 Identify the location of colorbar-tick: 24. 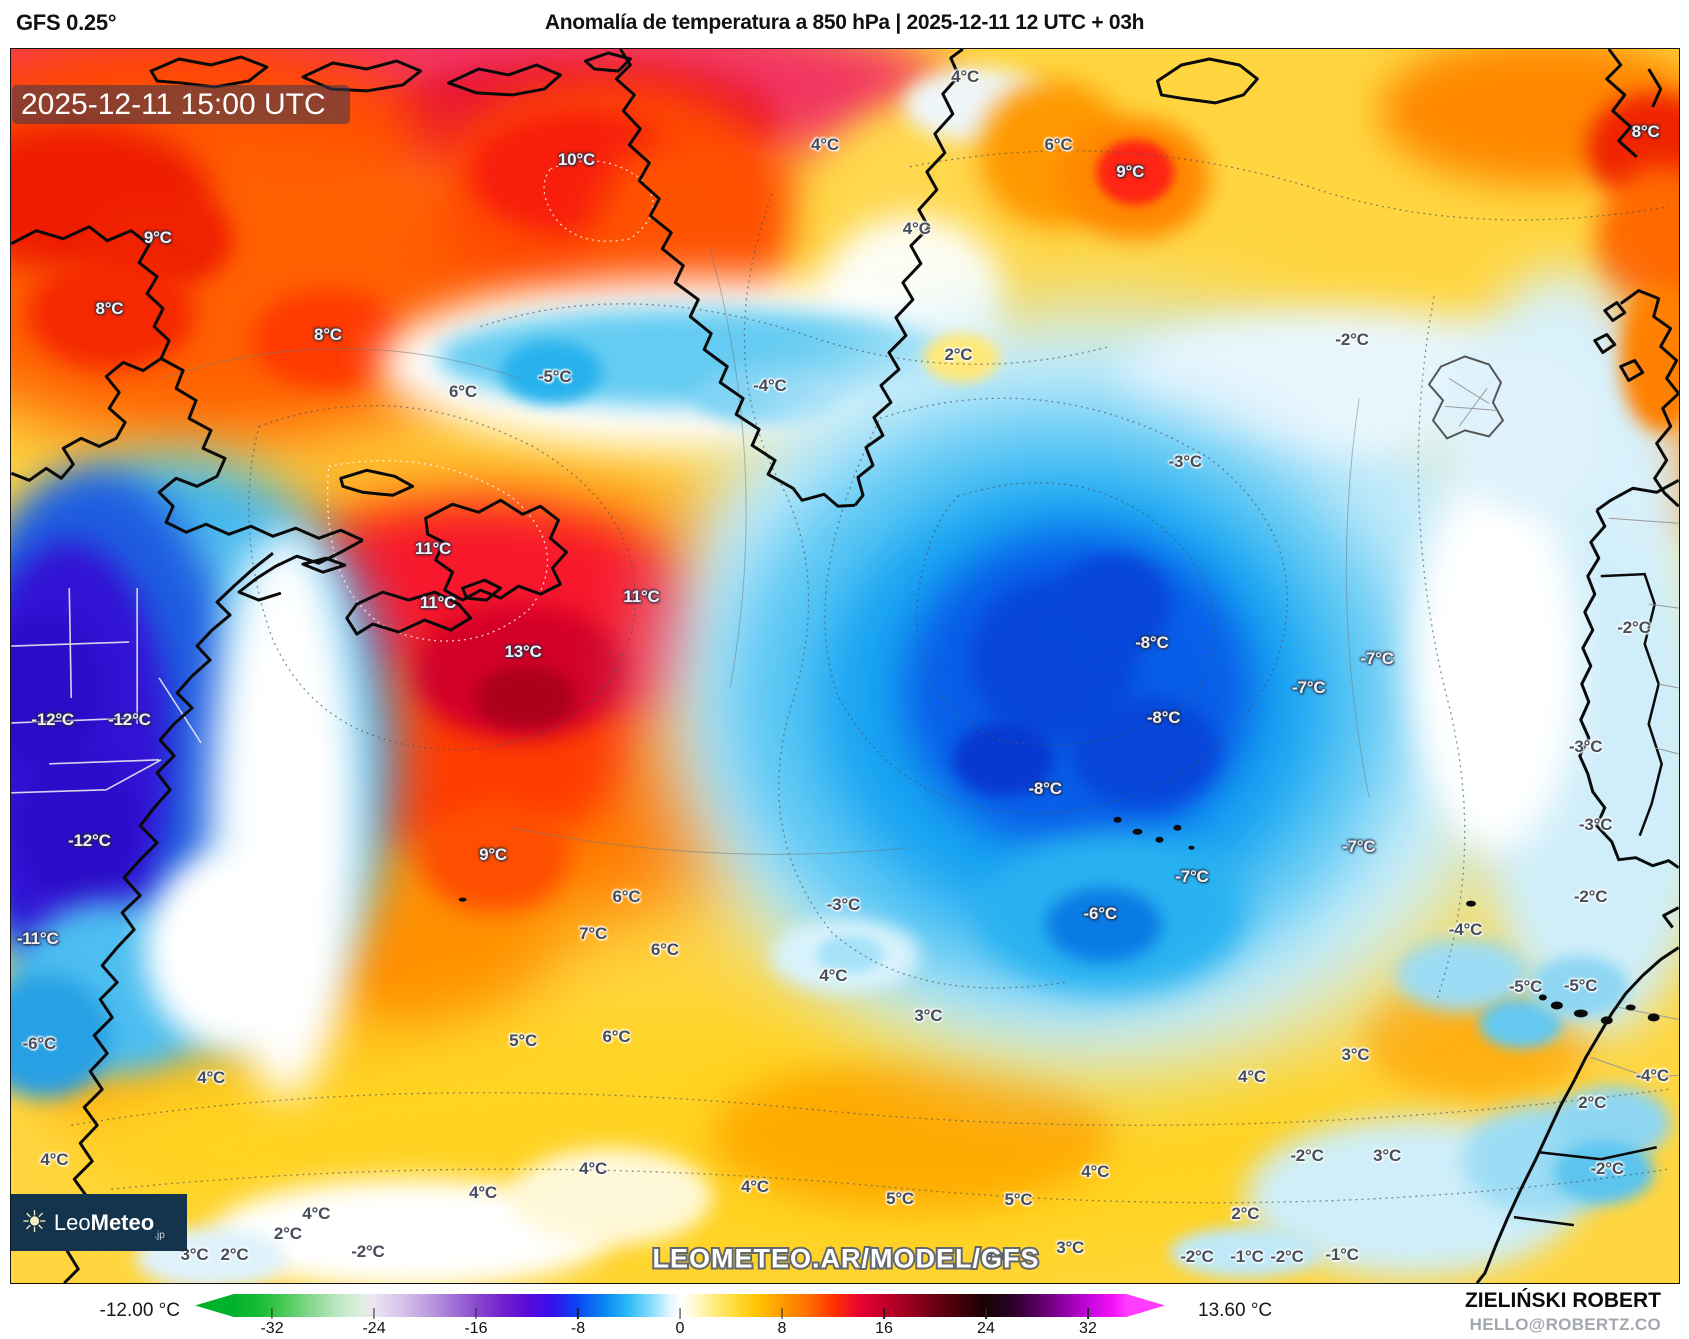
(986, 1323).